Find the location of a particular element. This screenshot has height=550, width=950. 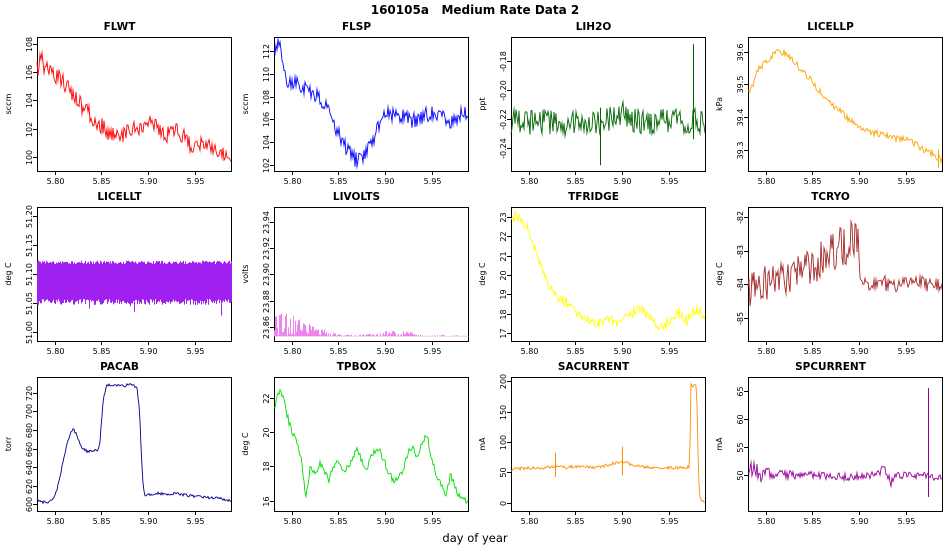

chart-canvas-sacurrent is located at coordinates (593, 451).